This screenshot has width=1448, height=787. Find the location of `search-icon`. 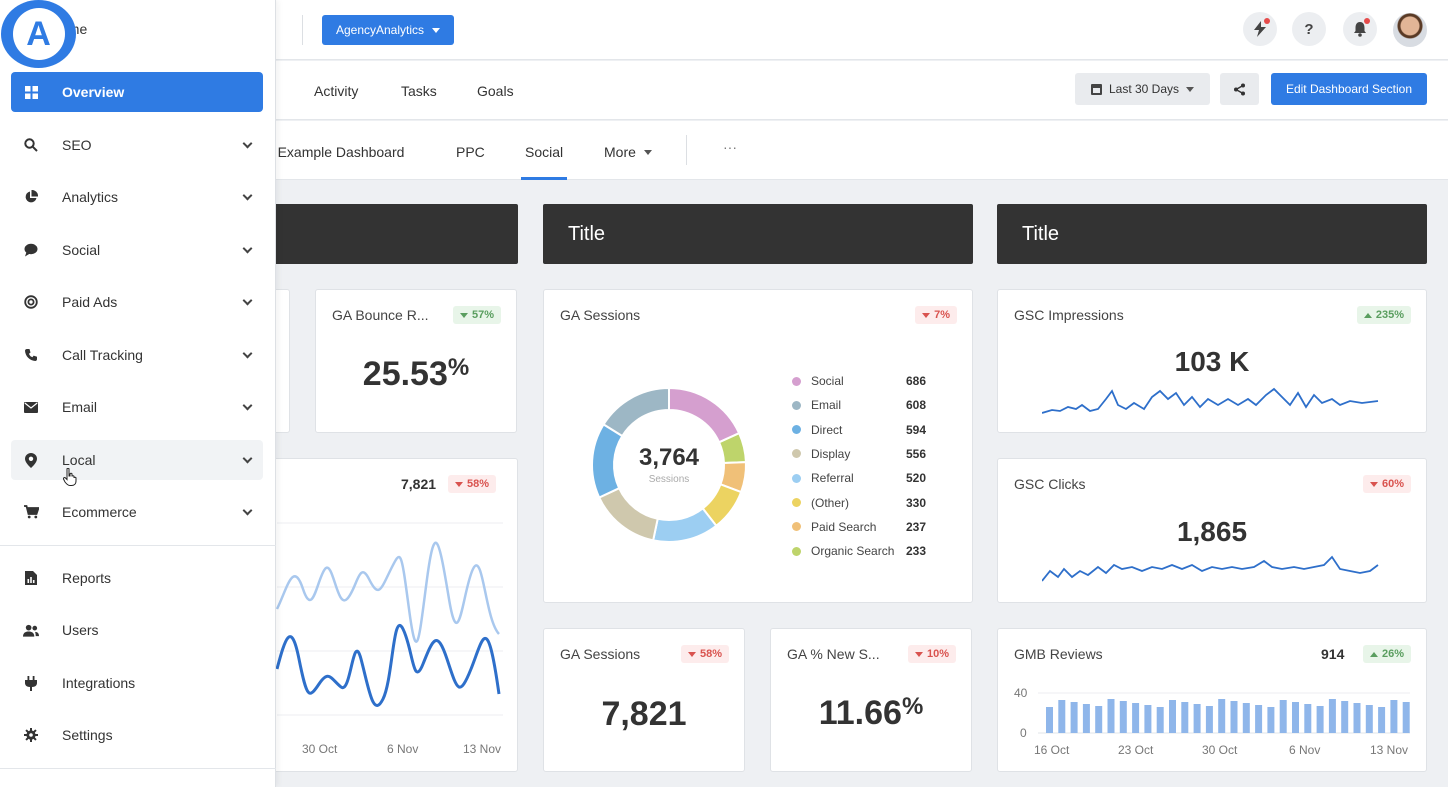

search-icon is located at coordinates (31, 145).